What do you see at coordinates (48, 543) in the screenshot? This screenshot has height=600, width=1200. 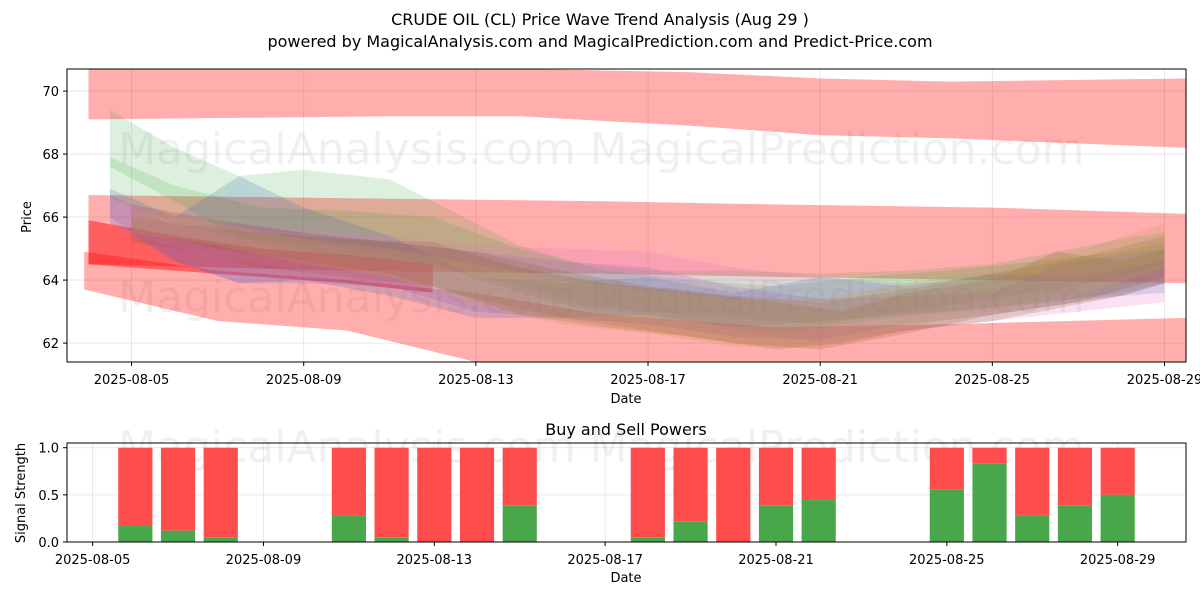 I see `y-tick-label: 0.0` at bounding box center [48, 543].